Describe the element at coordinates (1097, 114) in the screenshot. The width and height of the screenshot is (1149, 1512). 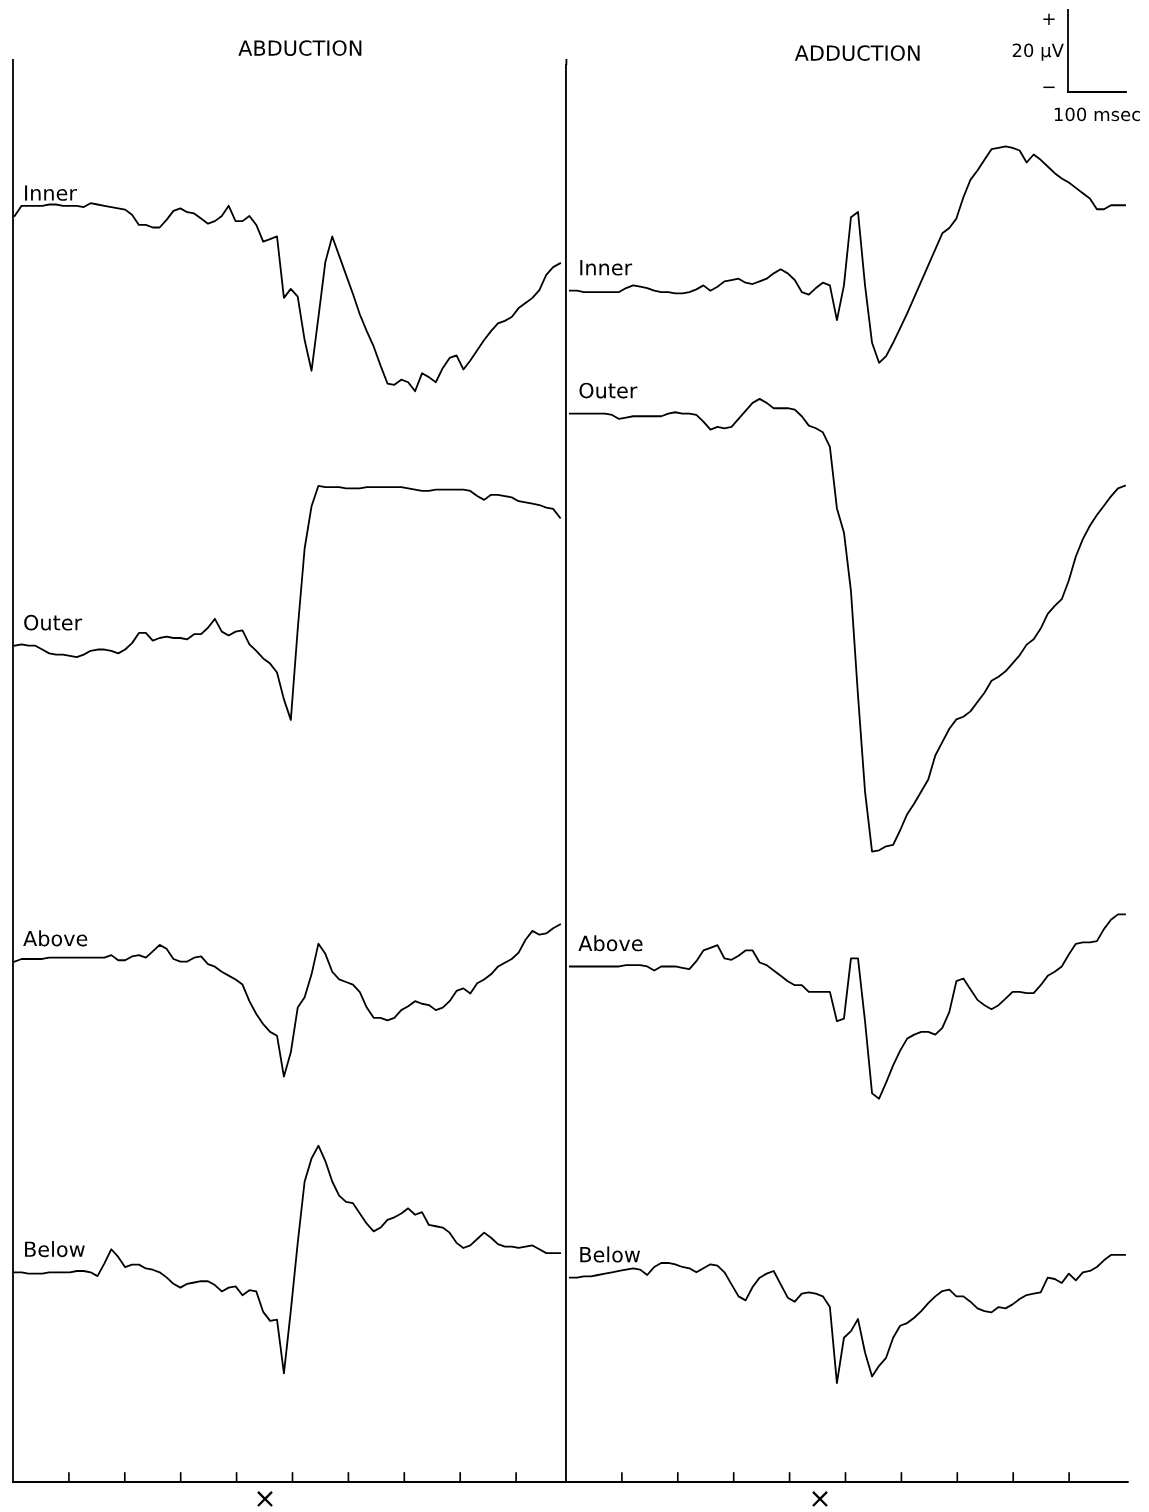
I see `text: 100 msec` at that location.